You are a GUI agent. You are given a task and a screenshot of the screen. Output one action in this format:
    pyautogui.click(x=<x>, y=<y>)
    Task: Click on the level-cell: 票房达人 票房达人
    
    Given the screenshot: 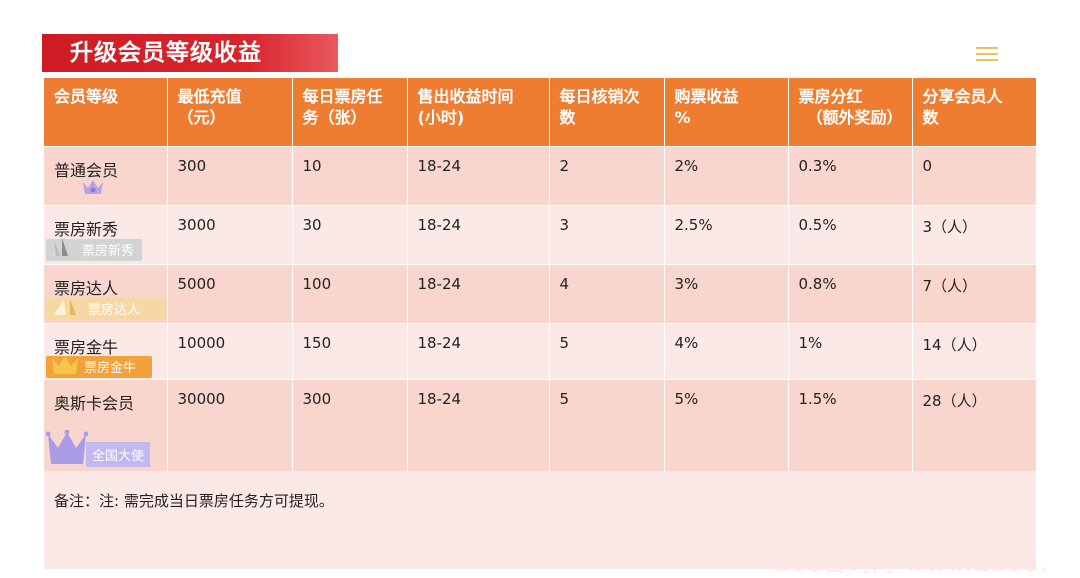 What is the action you would take?
    pyautogui.click(x=106, y=293)
    